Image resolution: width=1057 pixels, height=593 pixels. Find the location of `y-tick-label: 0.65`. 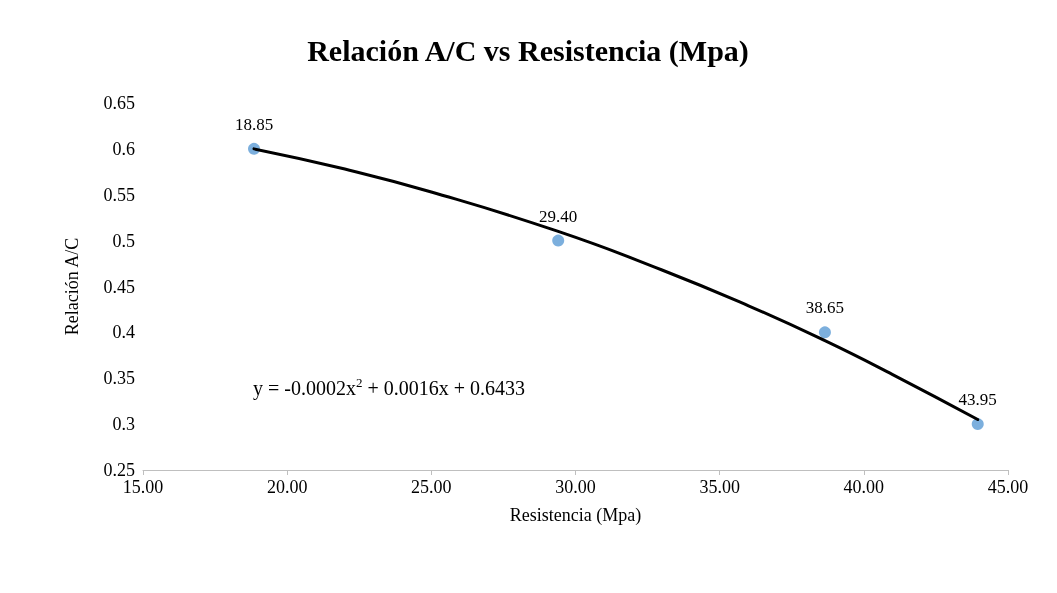

y-tick-label: 0.65 is located at coordinates (119, 103).